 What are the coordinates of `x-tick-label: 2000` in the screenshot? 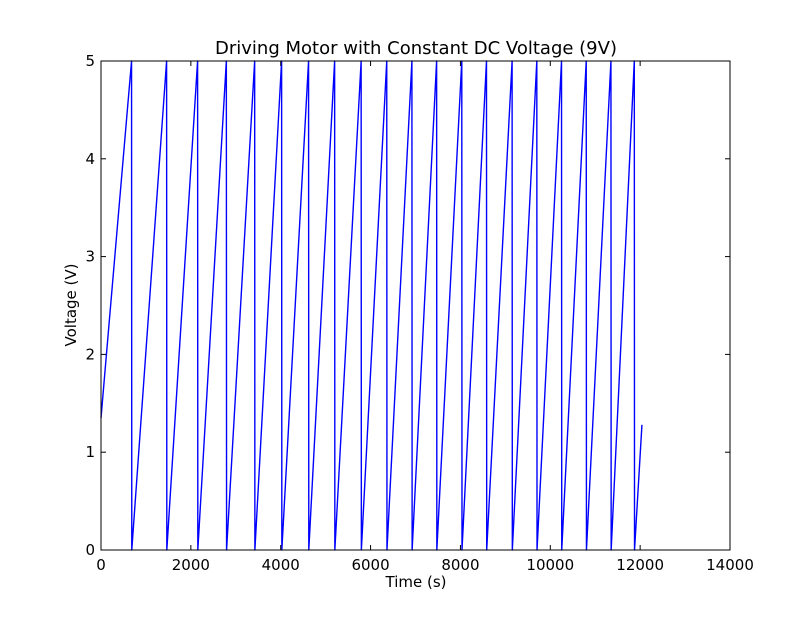 It's located at (191, 565).